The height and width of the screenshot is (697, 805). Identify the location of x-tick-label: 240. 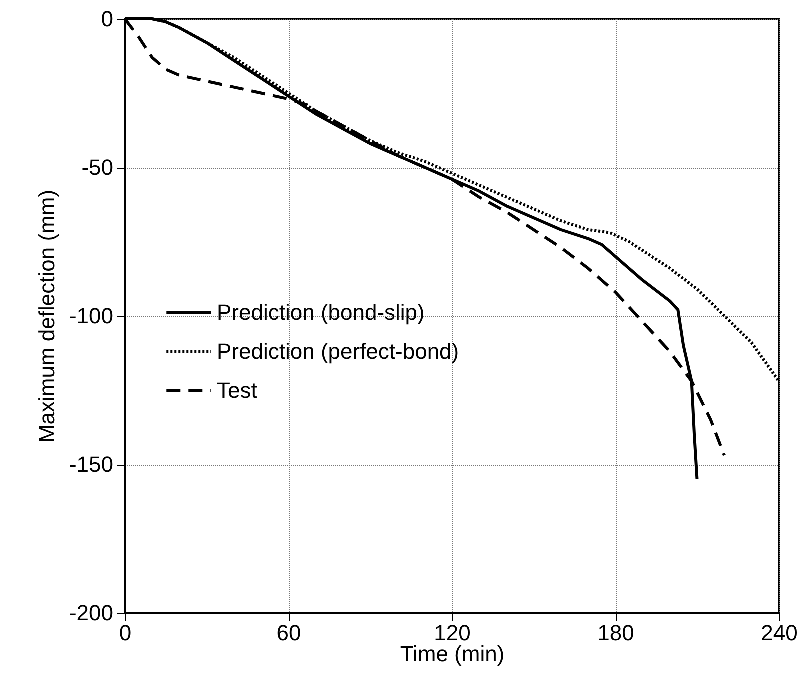
(779, 633).